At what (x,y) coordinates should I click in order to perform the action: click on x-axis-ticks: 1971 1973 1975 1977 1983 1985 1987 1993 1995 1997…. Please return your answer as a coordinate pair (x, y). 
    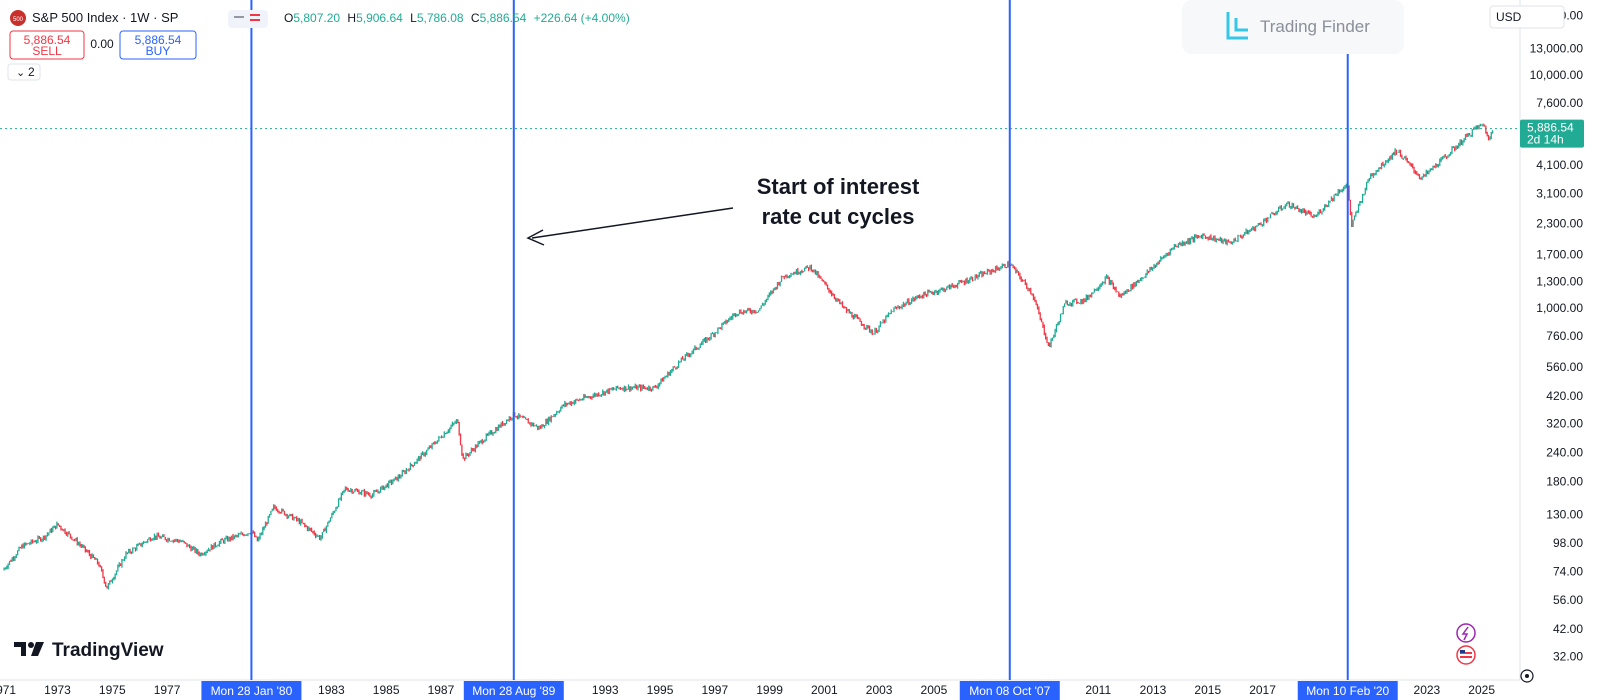
    Looking at the image, I should click on (747, 690).